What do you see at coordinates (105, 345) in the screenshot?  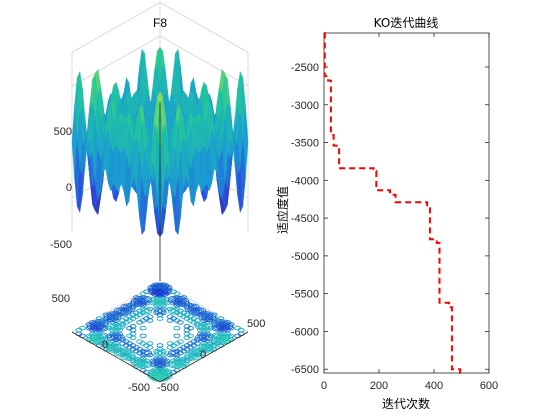 I see `y-tick-label: 0` at bounding box center [105, 345].